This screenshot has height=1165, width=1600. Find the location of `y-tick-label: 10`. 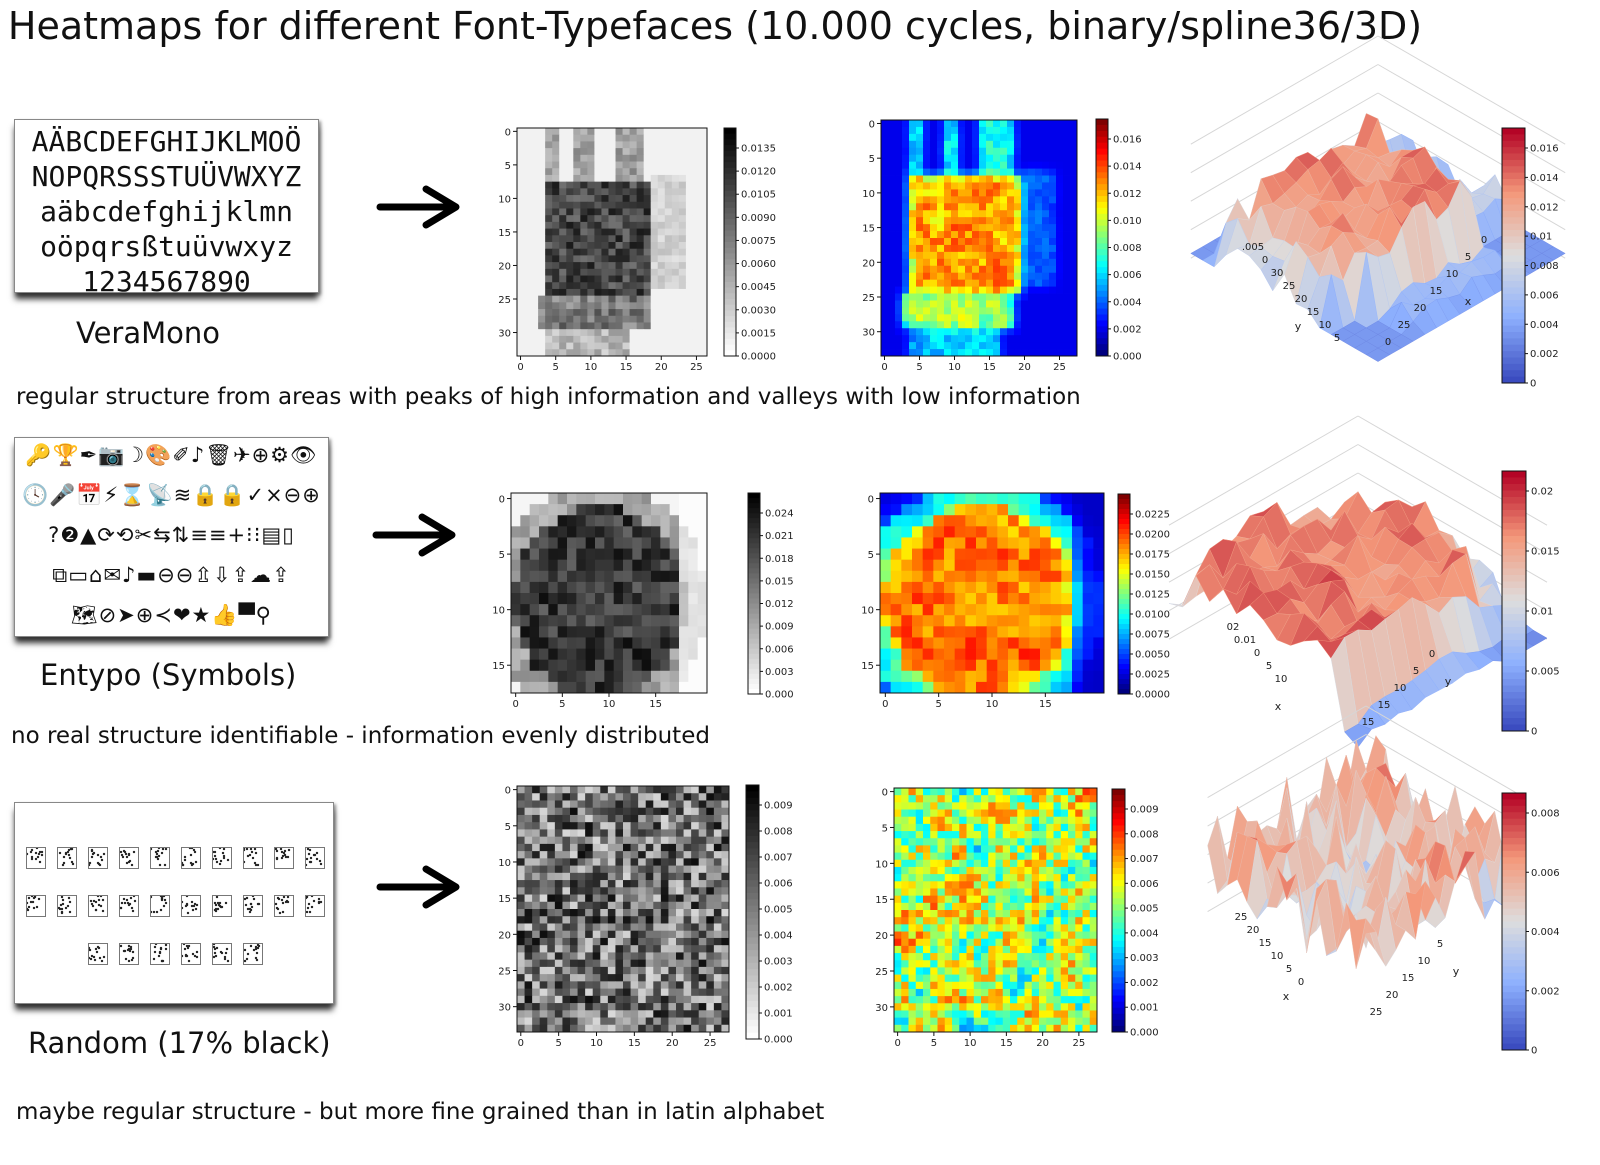

y-tick-label: 10 is located at coordinates (504, 863).